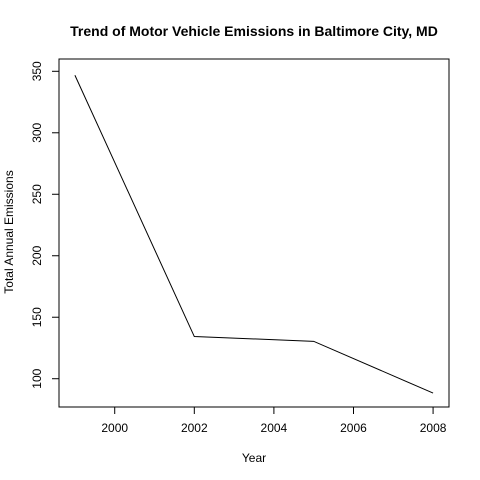 This screenshot has width=480, height=480. What do you see at coordinates (114, 428) in the screenshot?
I see `x-tick-label: 2000` at bounding box center [114, 428].